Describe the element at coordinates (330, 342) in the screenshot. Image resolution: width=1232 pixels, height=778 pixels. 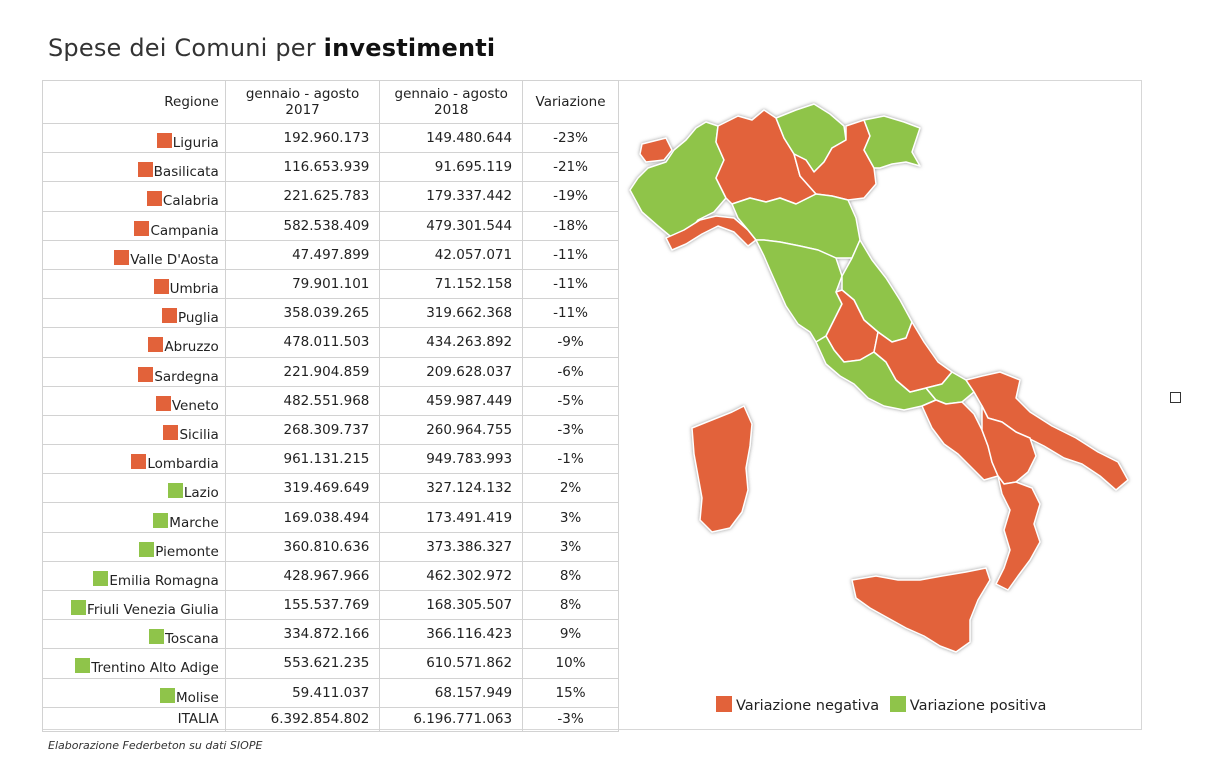
I see `table-row: Abruzzo 478.011.503 434.263.892 -9%` at that location.